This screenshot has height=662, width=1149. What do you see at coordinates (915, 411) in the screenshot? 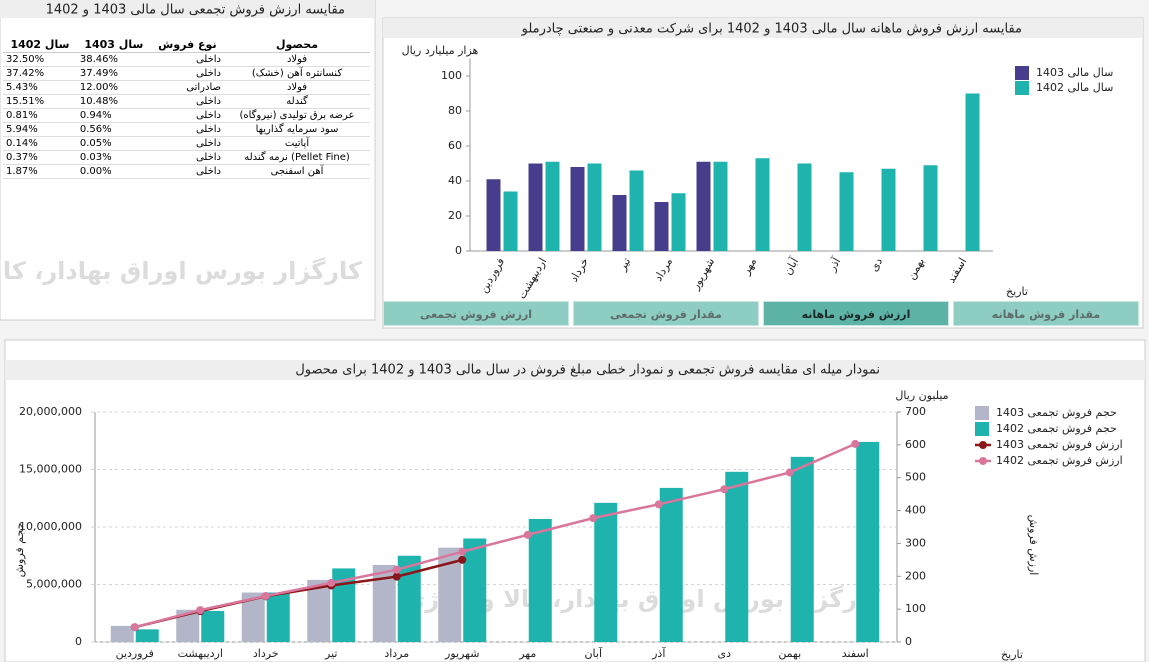
I see `y2-tick-label: 700` at bounding box center [915, 411].